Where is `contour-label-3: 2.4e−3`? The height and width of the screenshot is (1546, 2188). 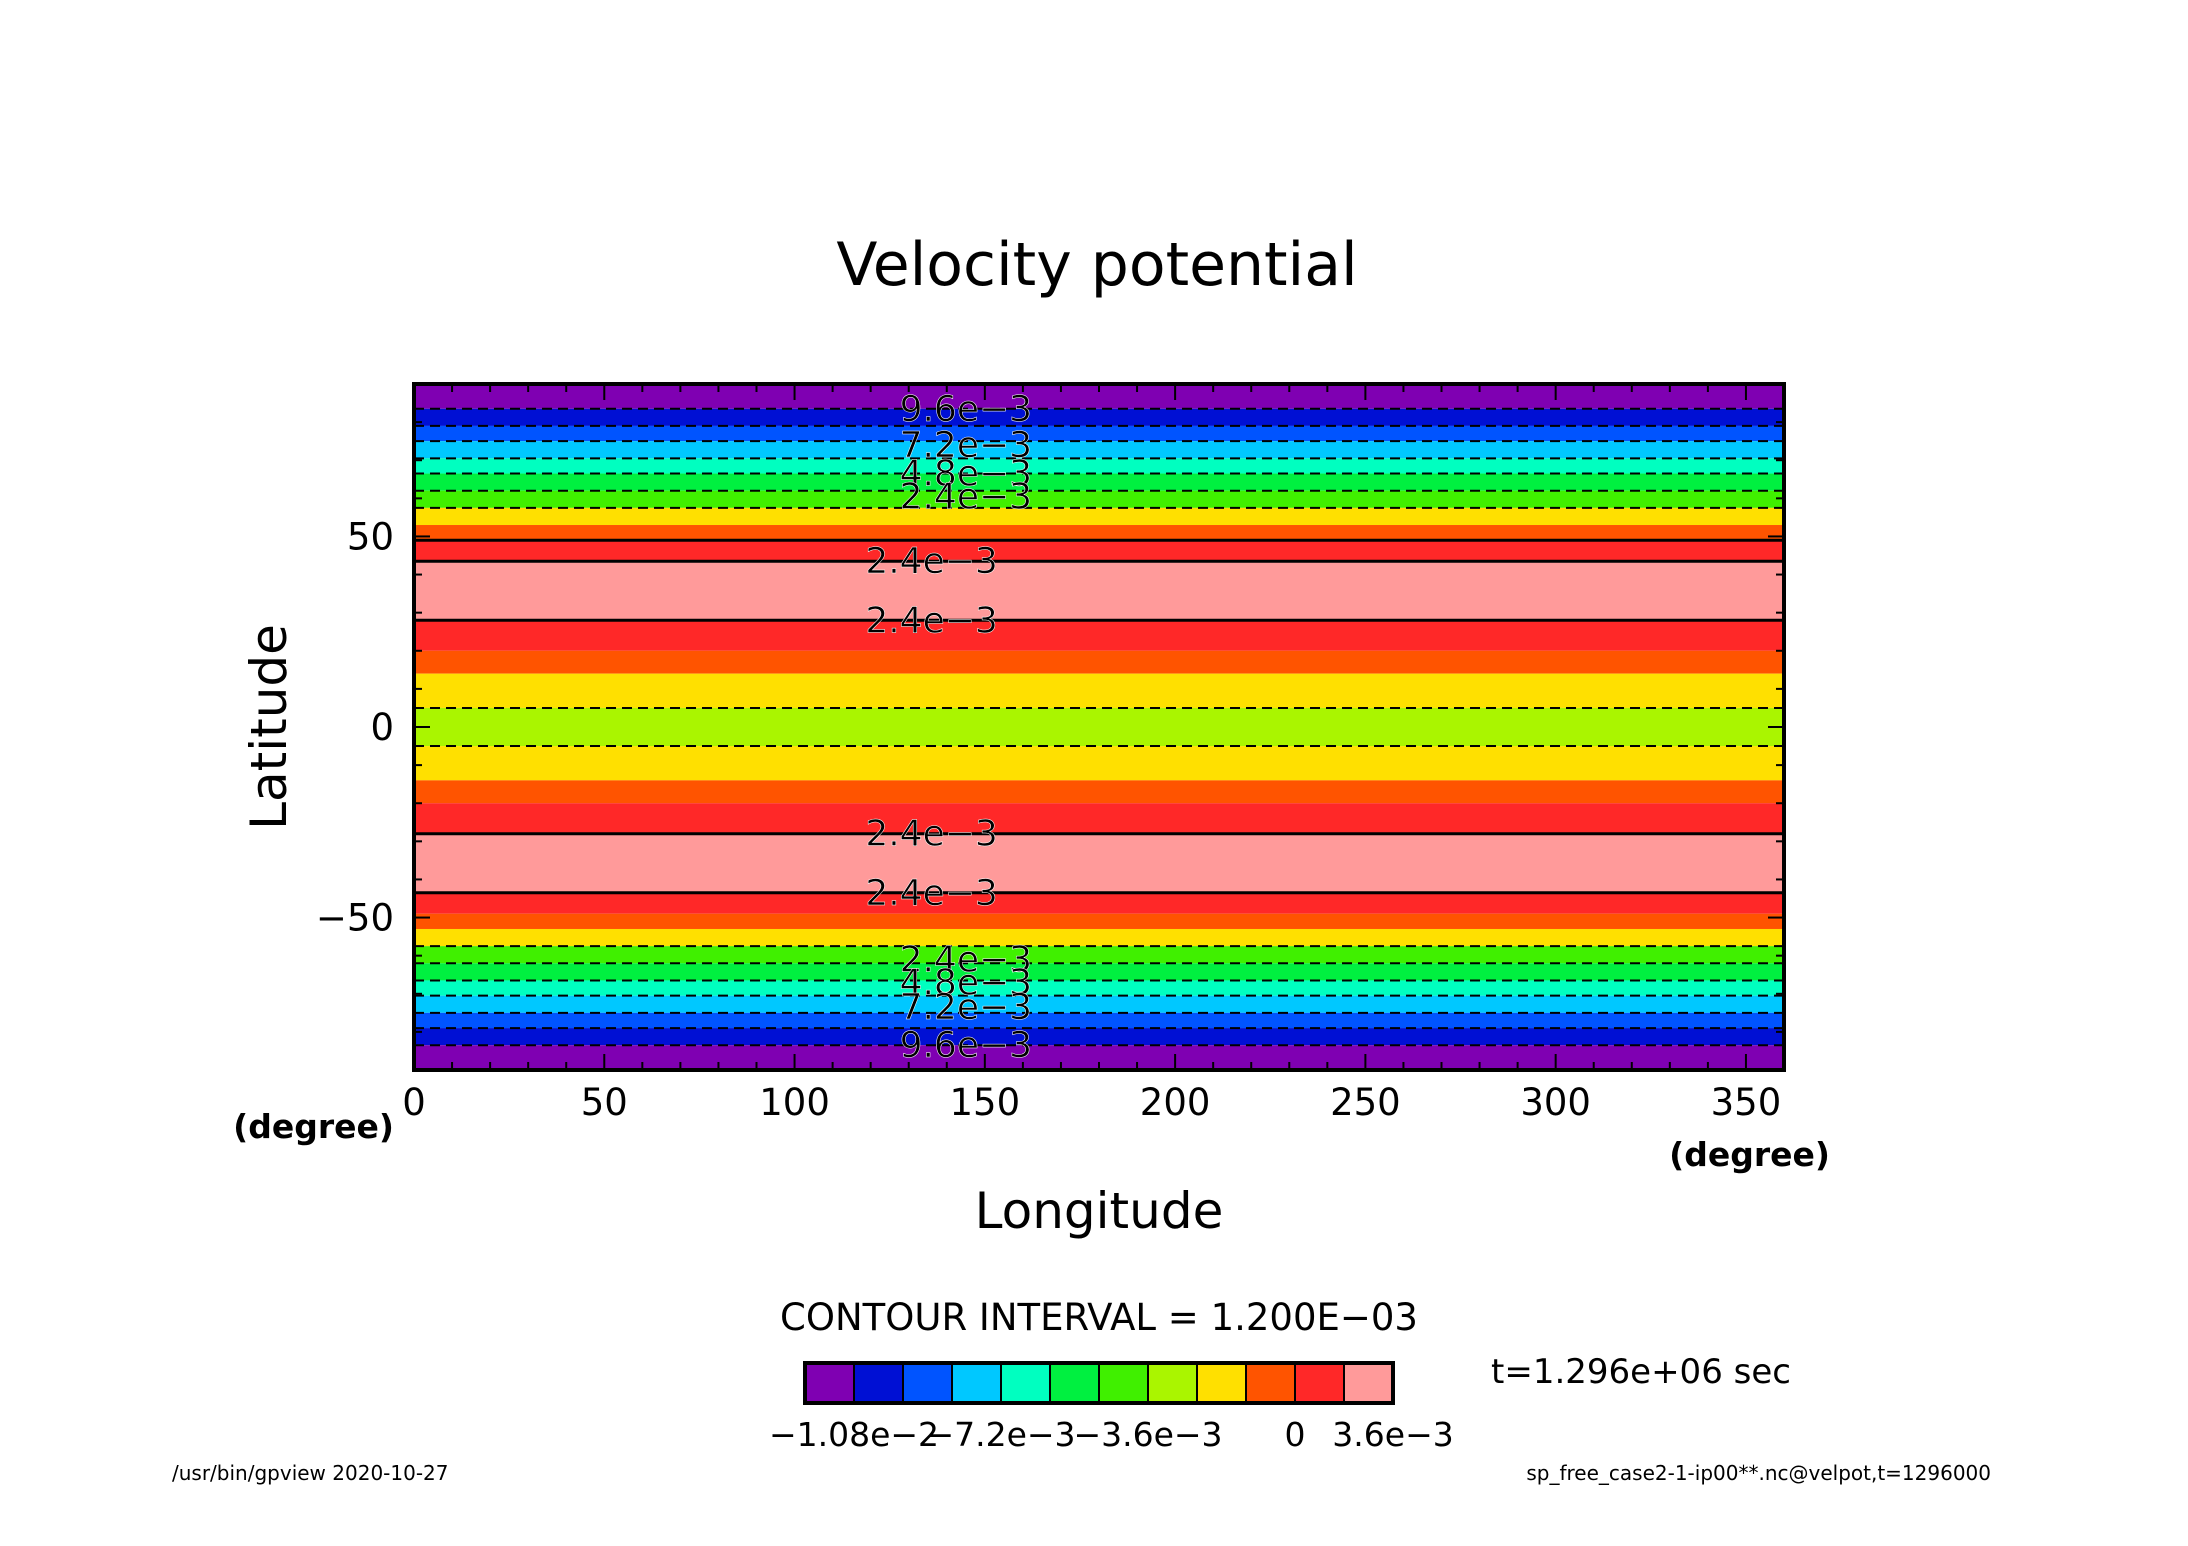
contour-label-3: 2.4e−3 is located at coordinates (966, 496).